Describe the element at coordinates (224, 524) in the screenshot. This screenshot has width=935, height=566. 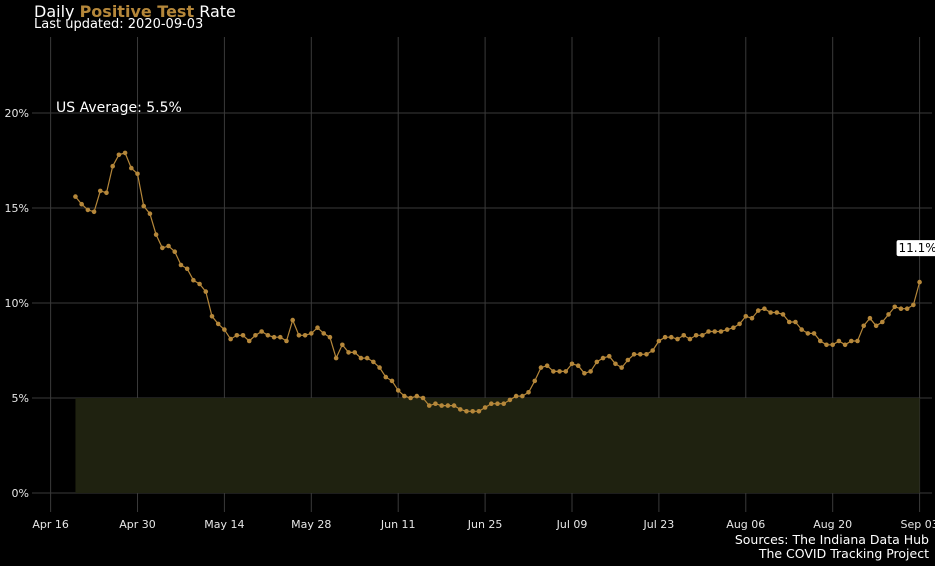
I see `x-tick-label: May 14` at that location.